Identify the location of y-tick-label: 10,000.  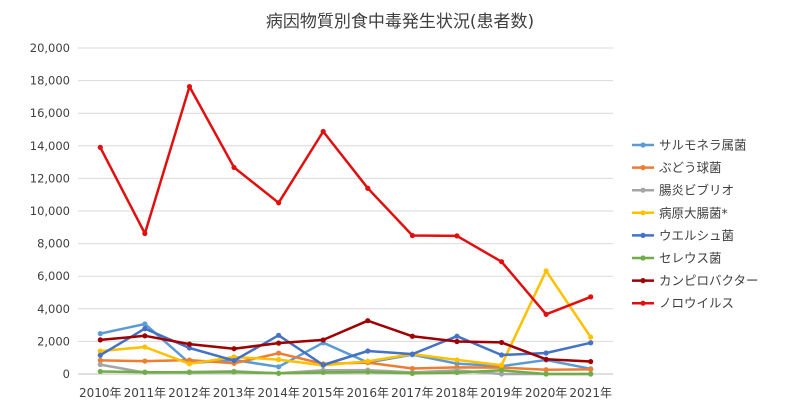
(50, 211).